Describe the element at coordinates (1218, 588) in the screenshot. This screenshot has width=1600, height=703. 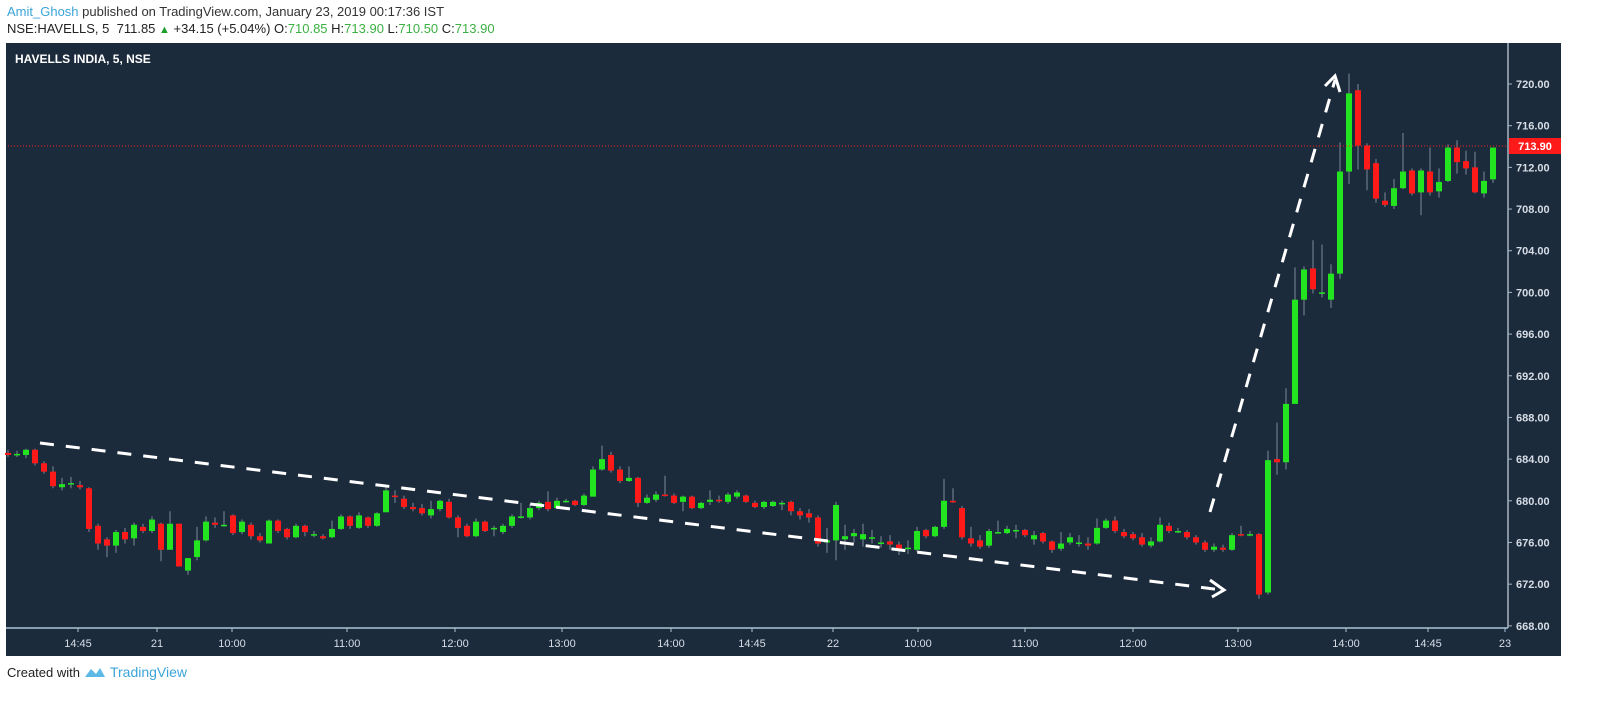
I see `down-arrow-head-icon` at that location.